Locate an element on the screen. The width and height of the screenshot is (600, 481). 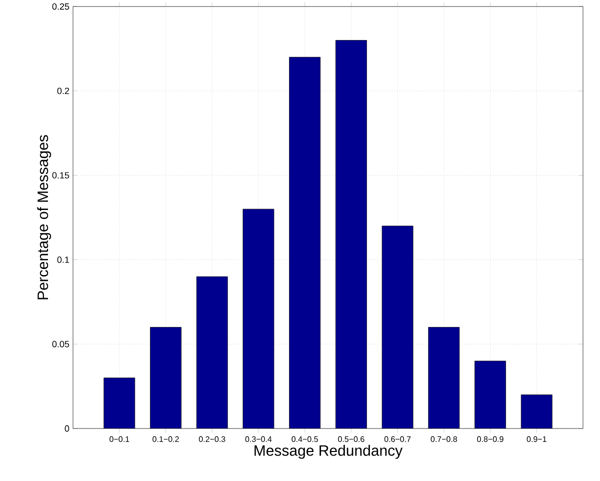
y-axis-title: Percentage of Messages is located at coordinates (44, 217).